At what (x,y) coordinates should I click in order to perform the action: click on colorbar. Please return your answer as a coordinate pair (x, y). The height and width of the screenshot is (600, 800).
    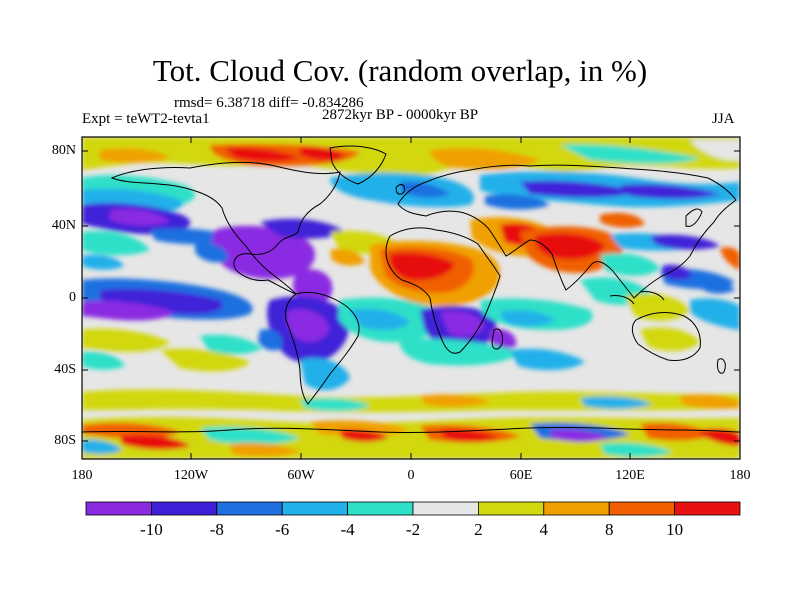
    Looking at the image, I should click on (413, 508).